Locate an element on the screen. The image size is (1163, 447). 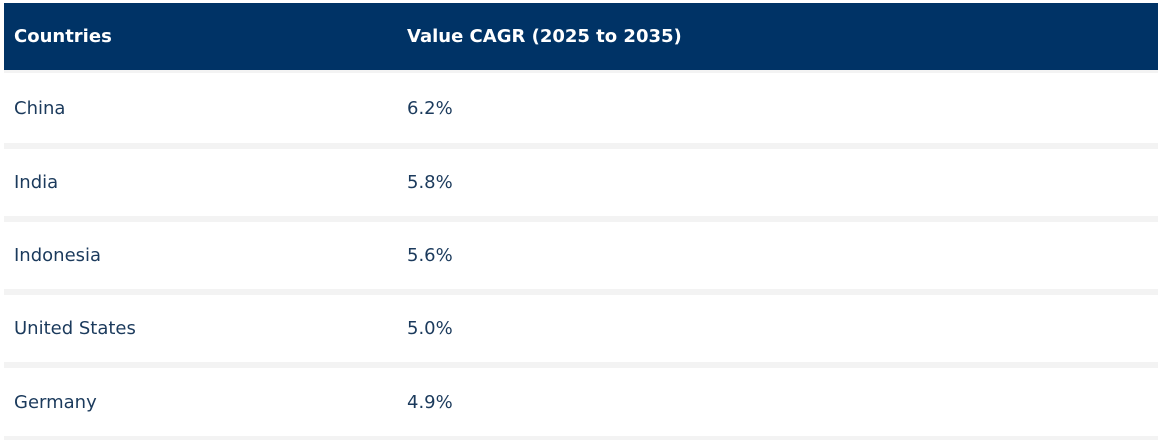
country-cell: China is located at coordinates (40, 108).